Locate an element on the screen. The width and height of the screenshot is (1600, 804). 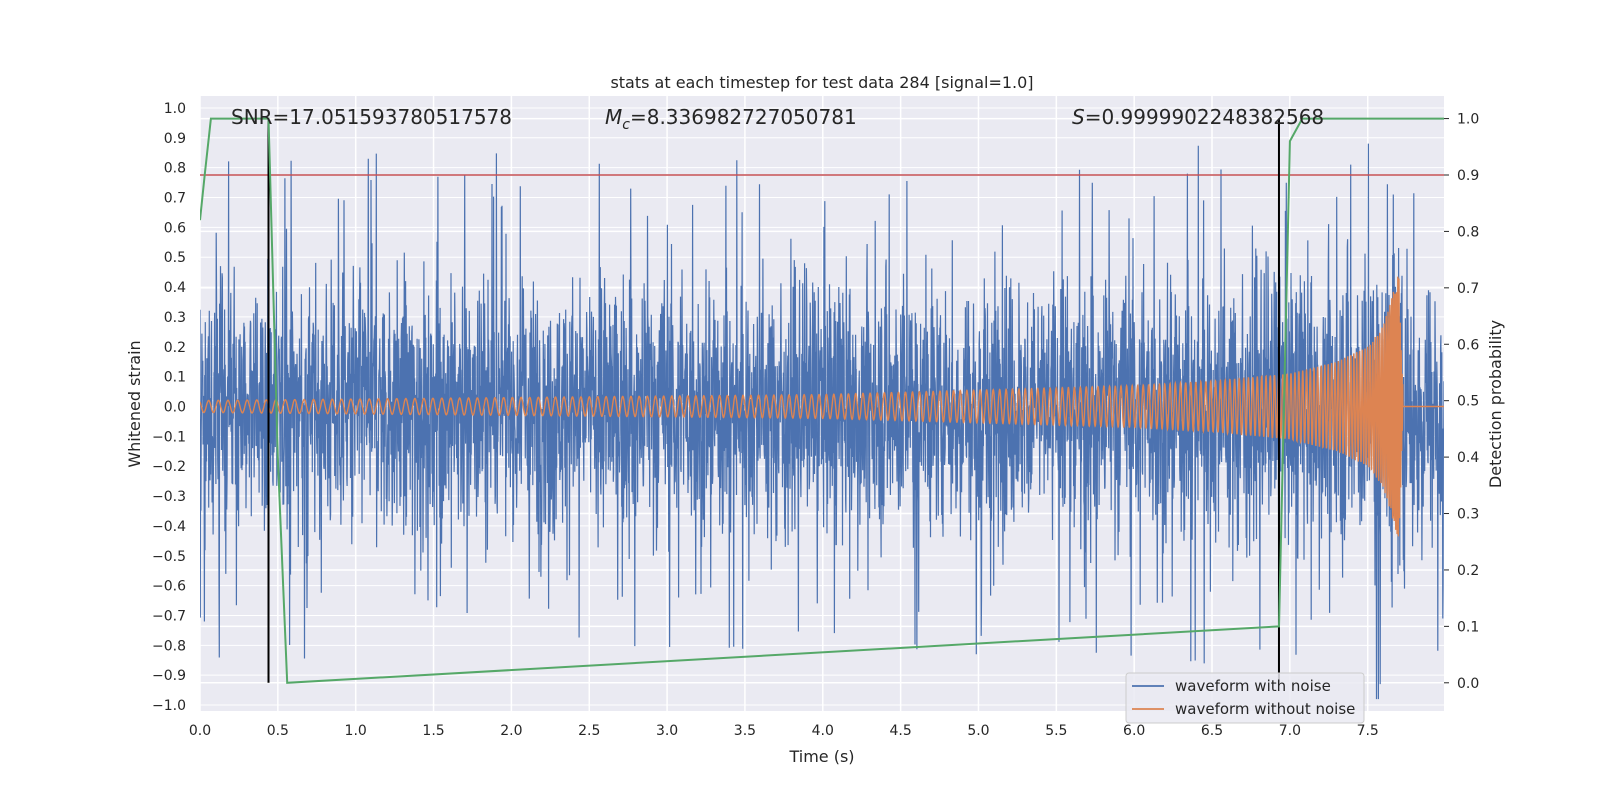
y-tick-label: −0.8 is located at coordinates (169, 646).